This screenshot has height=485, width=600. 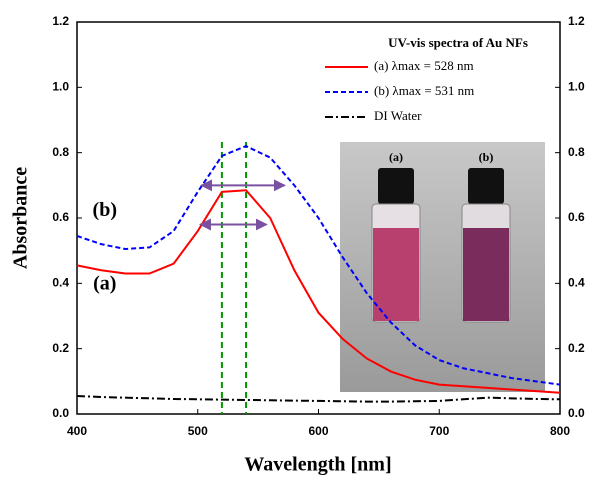 What do you see at coordinates (60, 152) in the screenshot?
I see `y-tick-label: 0.8` at bounding box center [60, 152].